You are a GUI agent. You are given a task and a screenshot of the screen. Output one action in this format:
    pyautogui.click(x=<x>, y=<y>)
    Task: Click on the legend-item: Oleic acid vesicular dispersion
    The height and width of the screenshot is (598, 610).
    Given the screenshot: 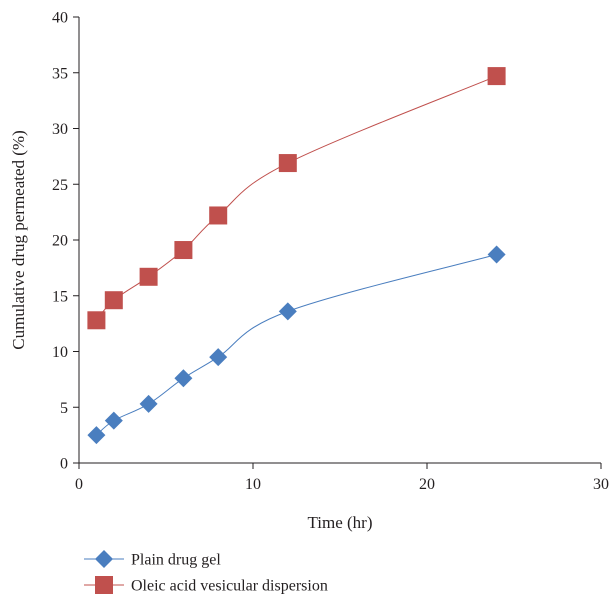 What is the action you would take?
    pyautogui.click(x=206, y=585)
    